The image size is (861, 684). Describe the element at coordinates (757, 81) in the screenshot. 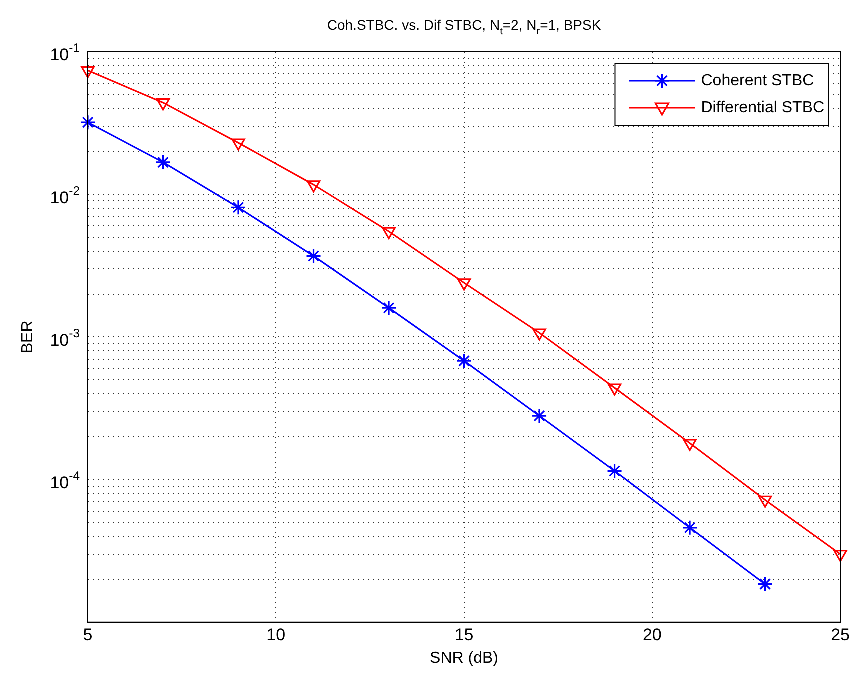

I see `legend-label: Coherent STBC` at that location.